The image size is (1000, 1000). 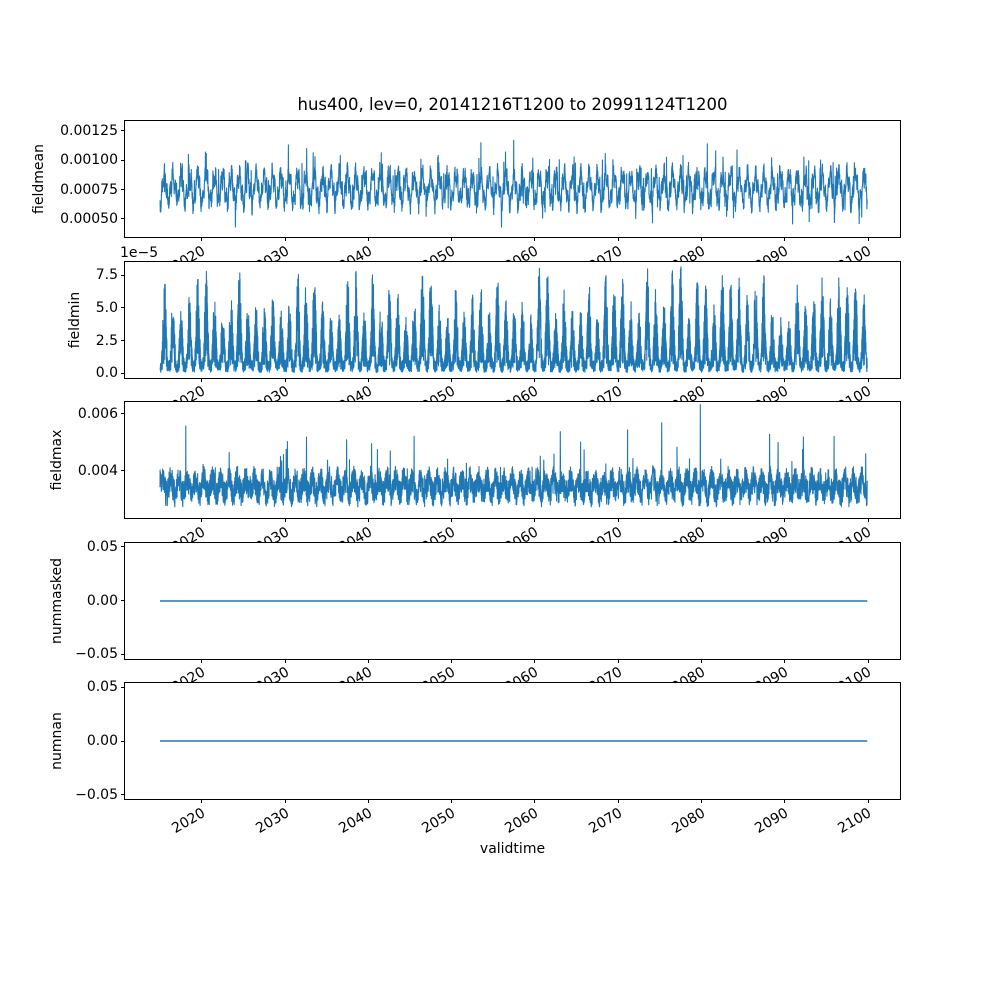 I want to click on y-tick-label: 0.05, so click(x=102, y=687).